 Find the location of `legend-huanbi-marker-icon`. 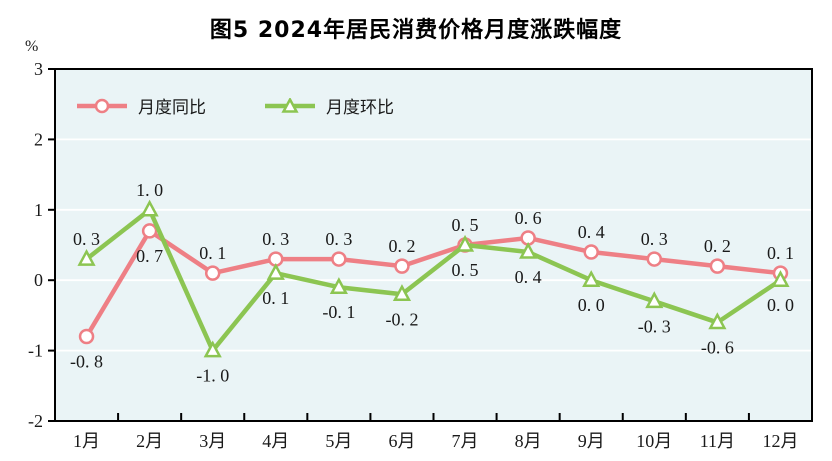

legend-huanbi-marker-icon is located at coordinates (290, 105).